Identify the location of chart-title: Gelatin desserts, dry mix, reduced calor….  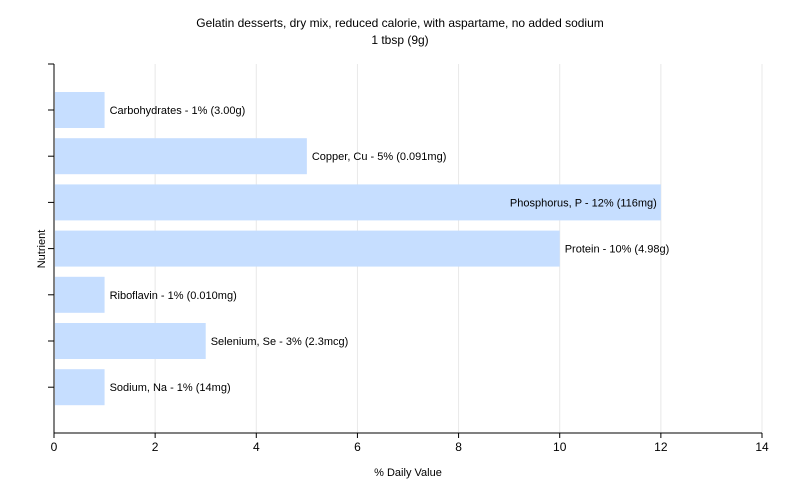
(400, 23).